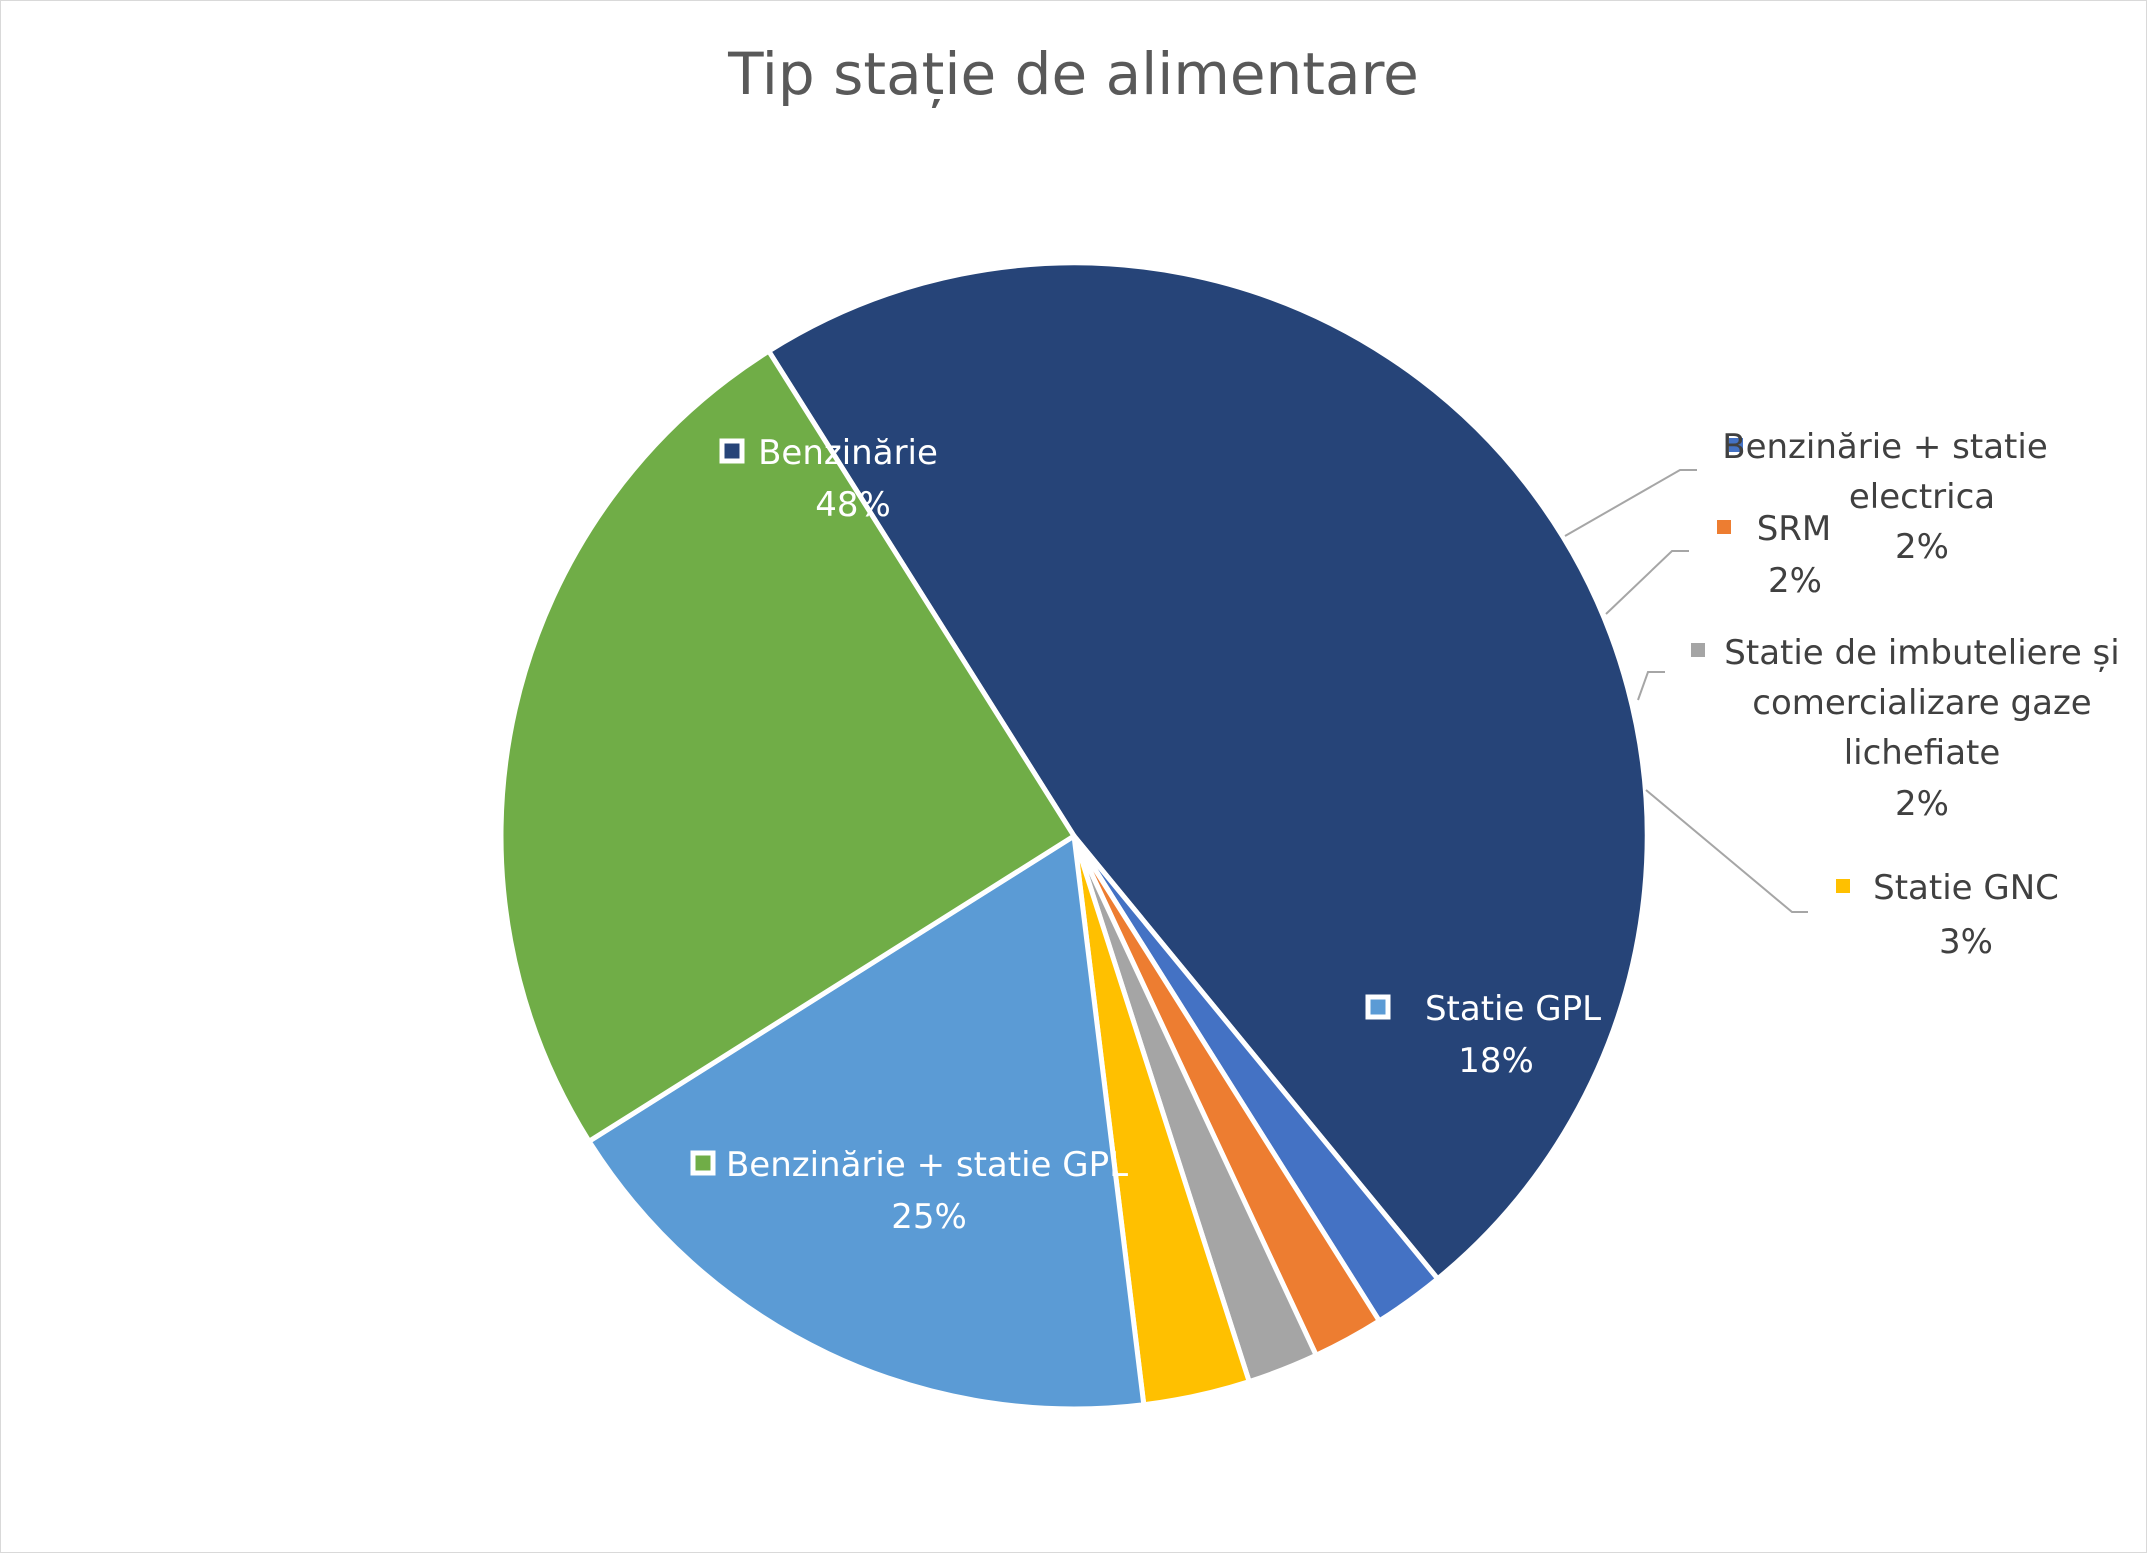  I want to click on leader-line-statie-imbuteliere, so click(1651, 686).